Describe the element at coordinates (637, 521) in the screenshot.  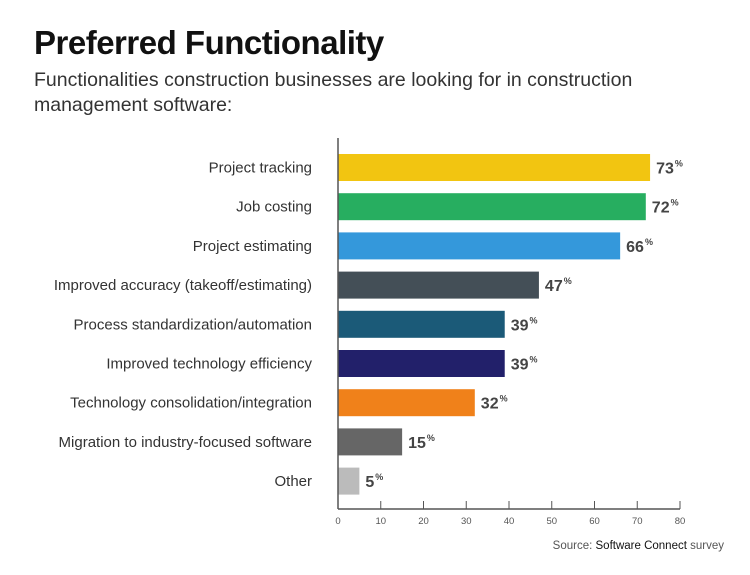
I see `x-tick-label: 70` at that location.